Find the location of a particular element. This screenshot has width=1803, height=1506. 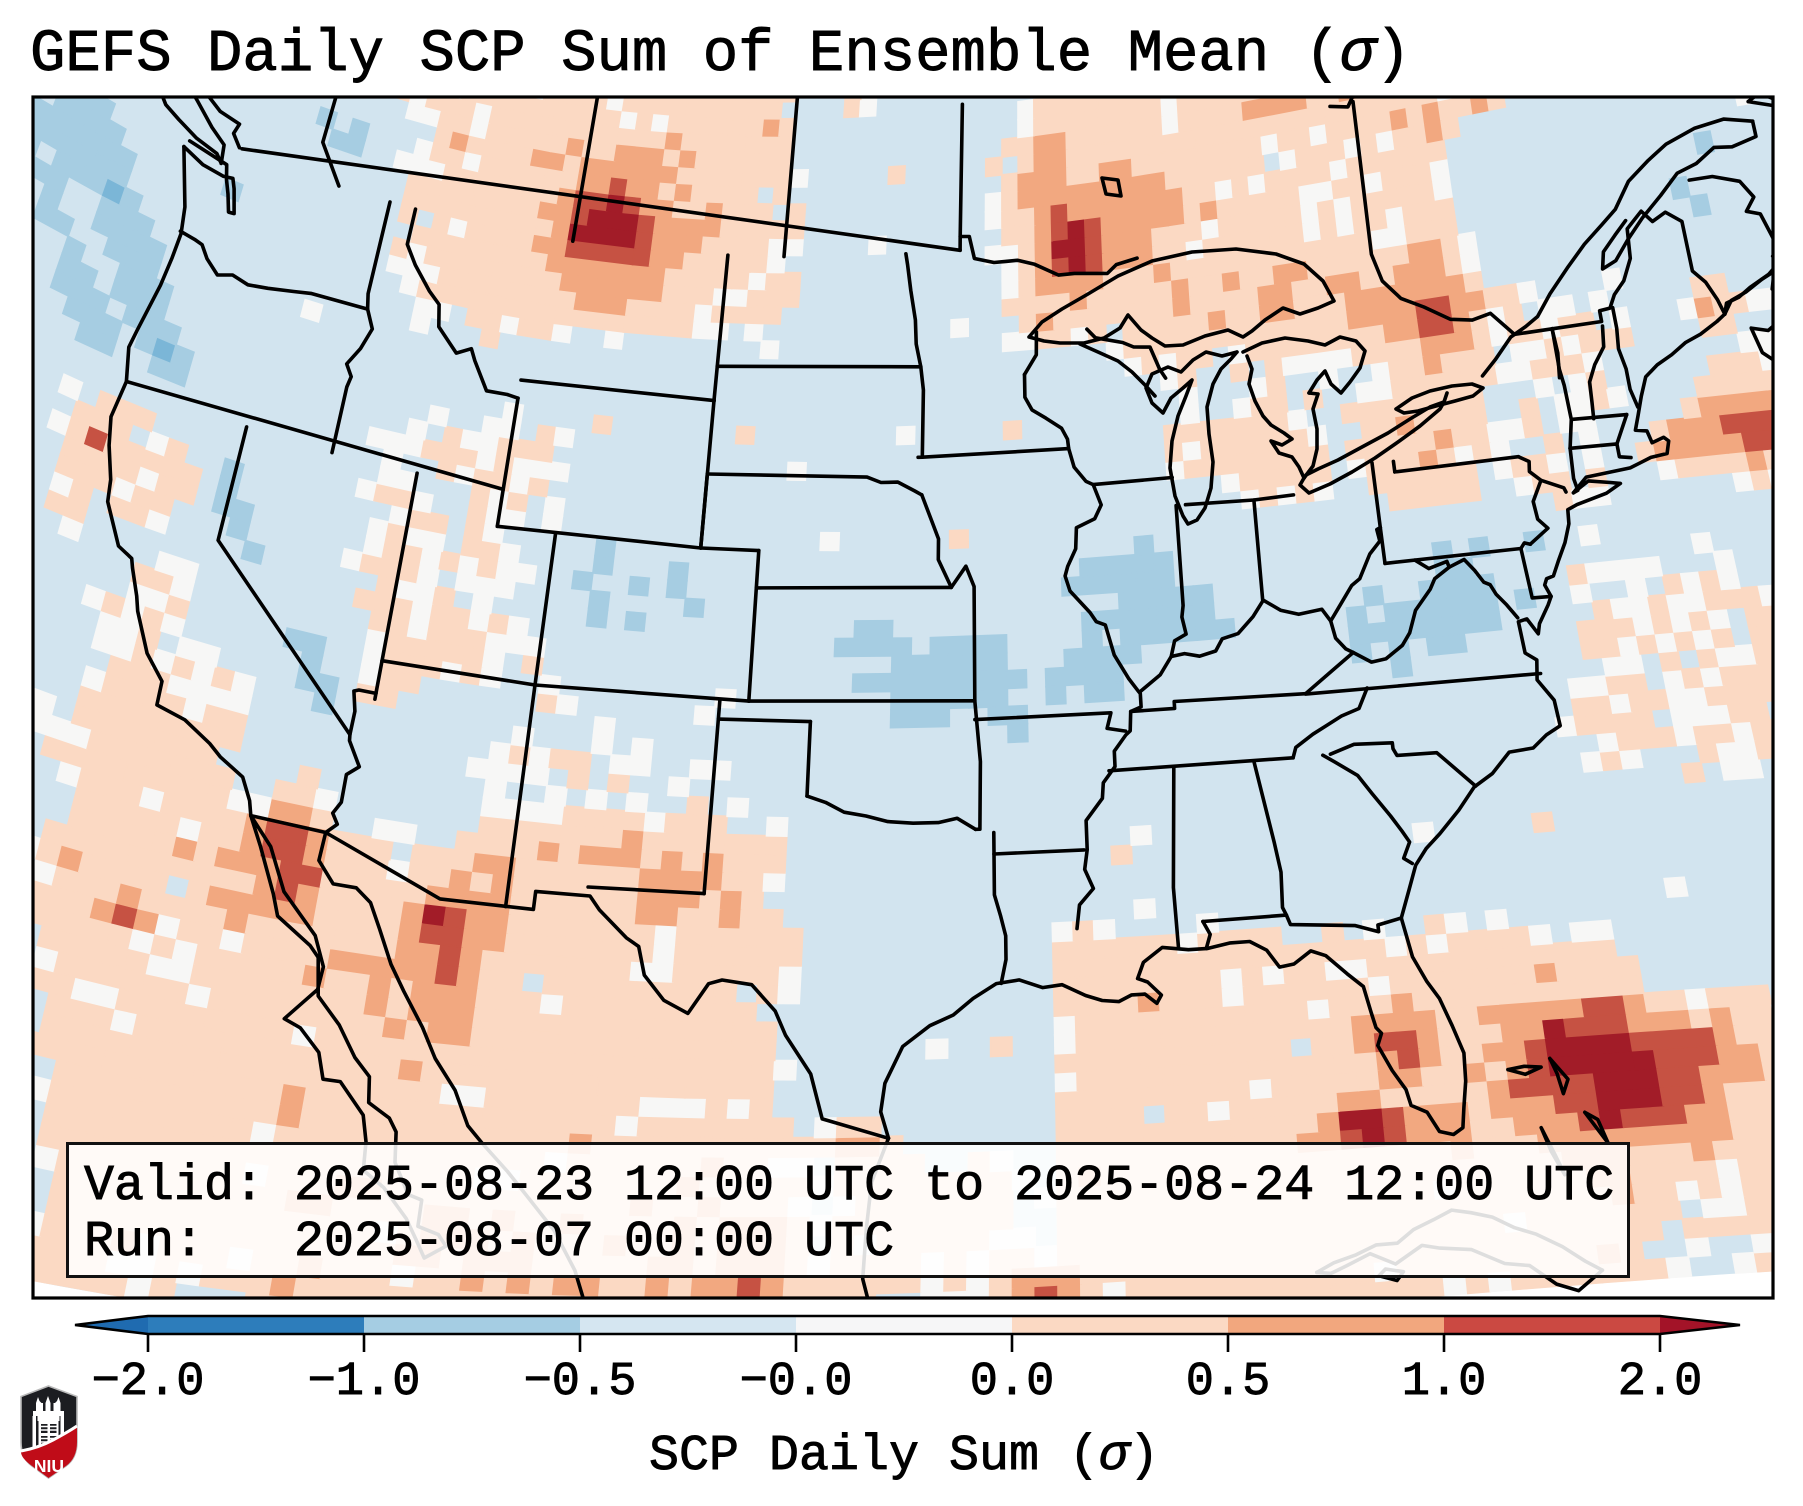

svg-text: −0.5 is located at coordinates (580, 1382).